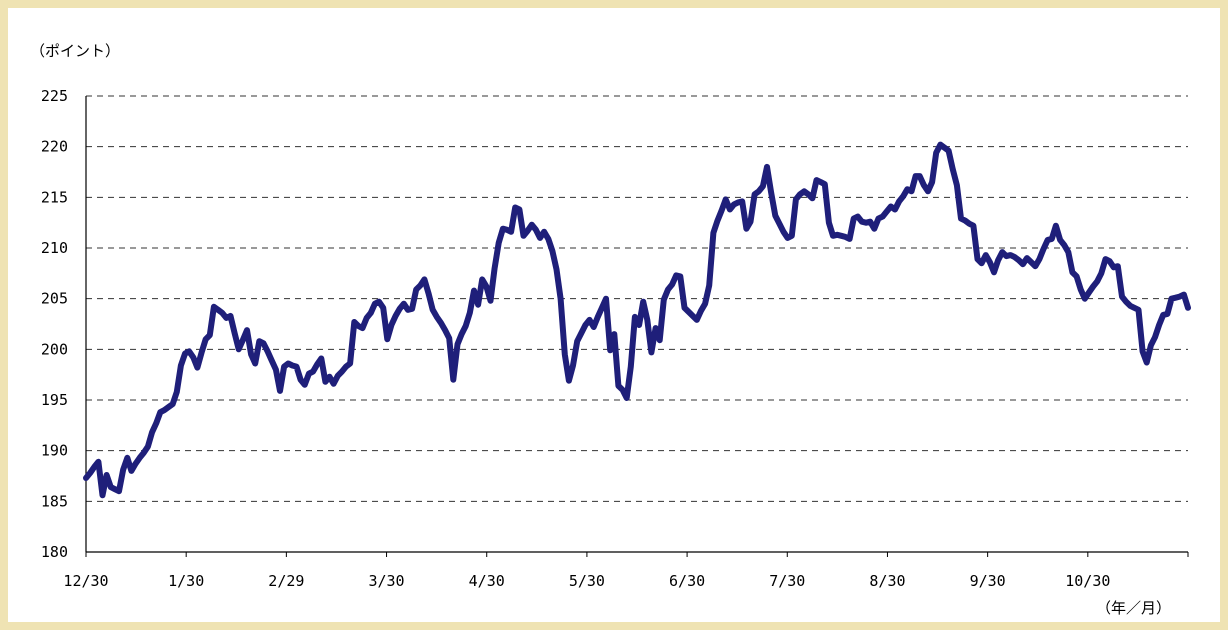 The width and height of the screenshot is (1228, 630). I want to click on y-tick-label: 225, so click(54, 96).